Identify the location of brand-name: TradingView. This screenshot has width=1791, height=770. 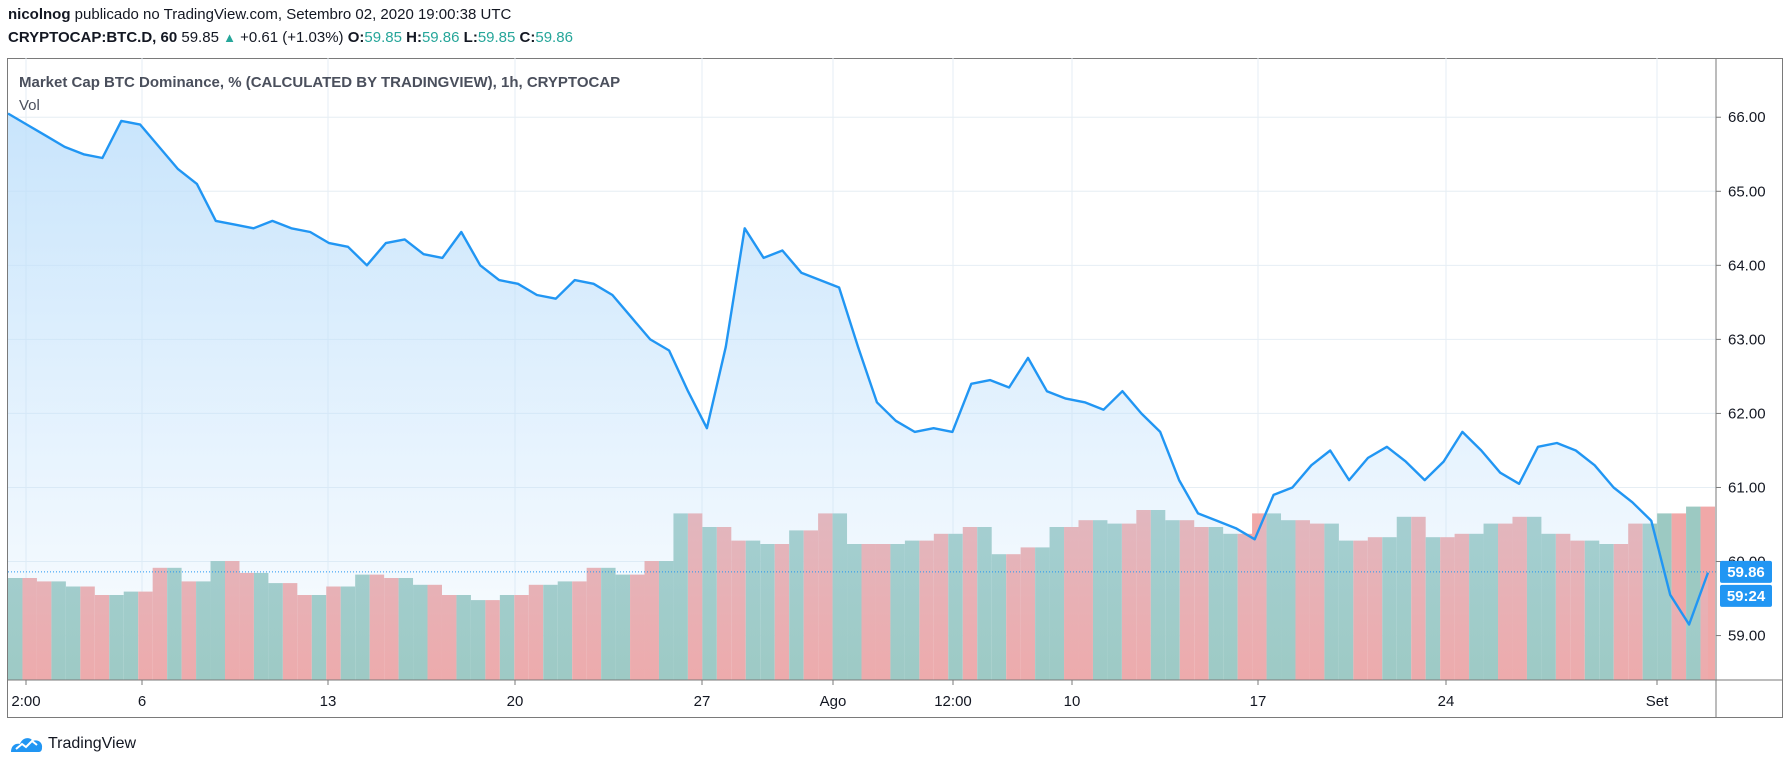
(92, 743).